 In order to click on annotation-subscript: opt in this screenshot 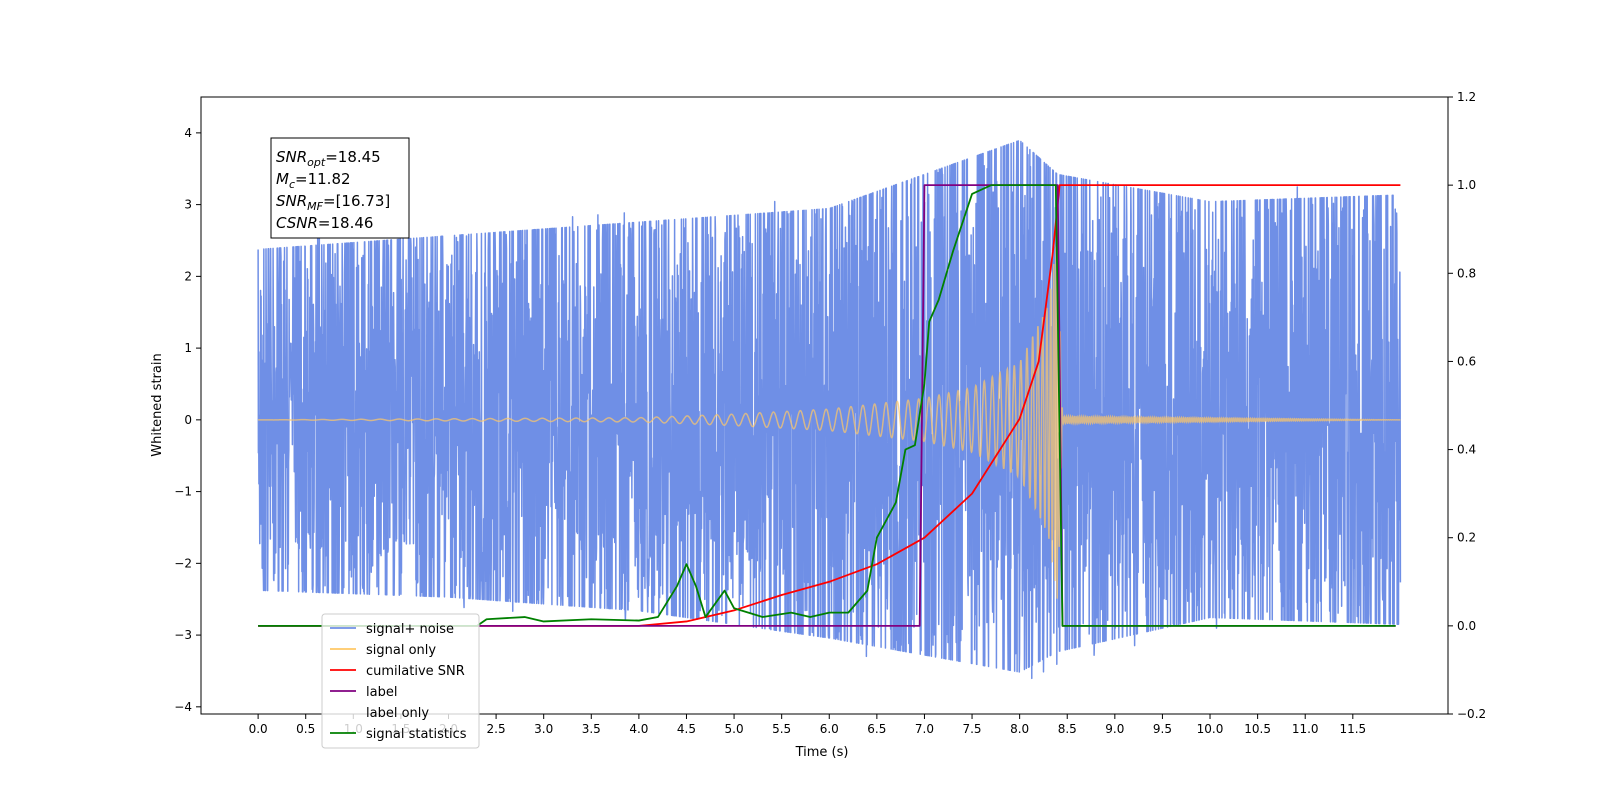, I will do `click(316, 162)`.